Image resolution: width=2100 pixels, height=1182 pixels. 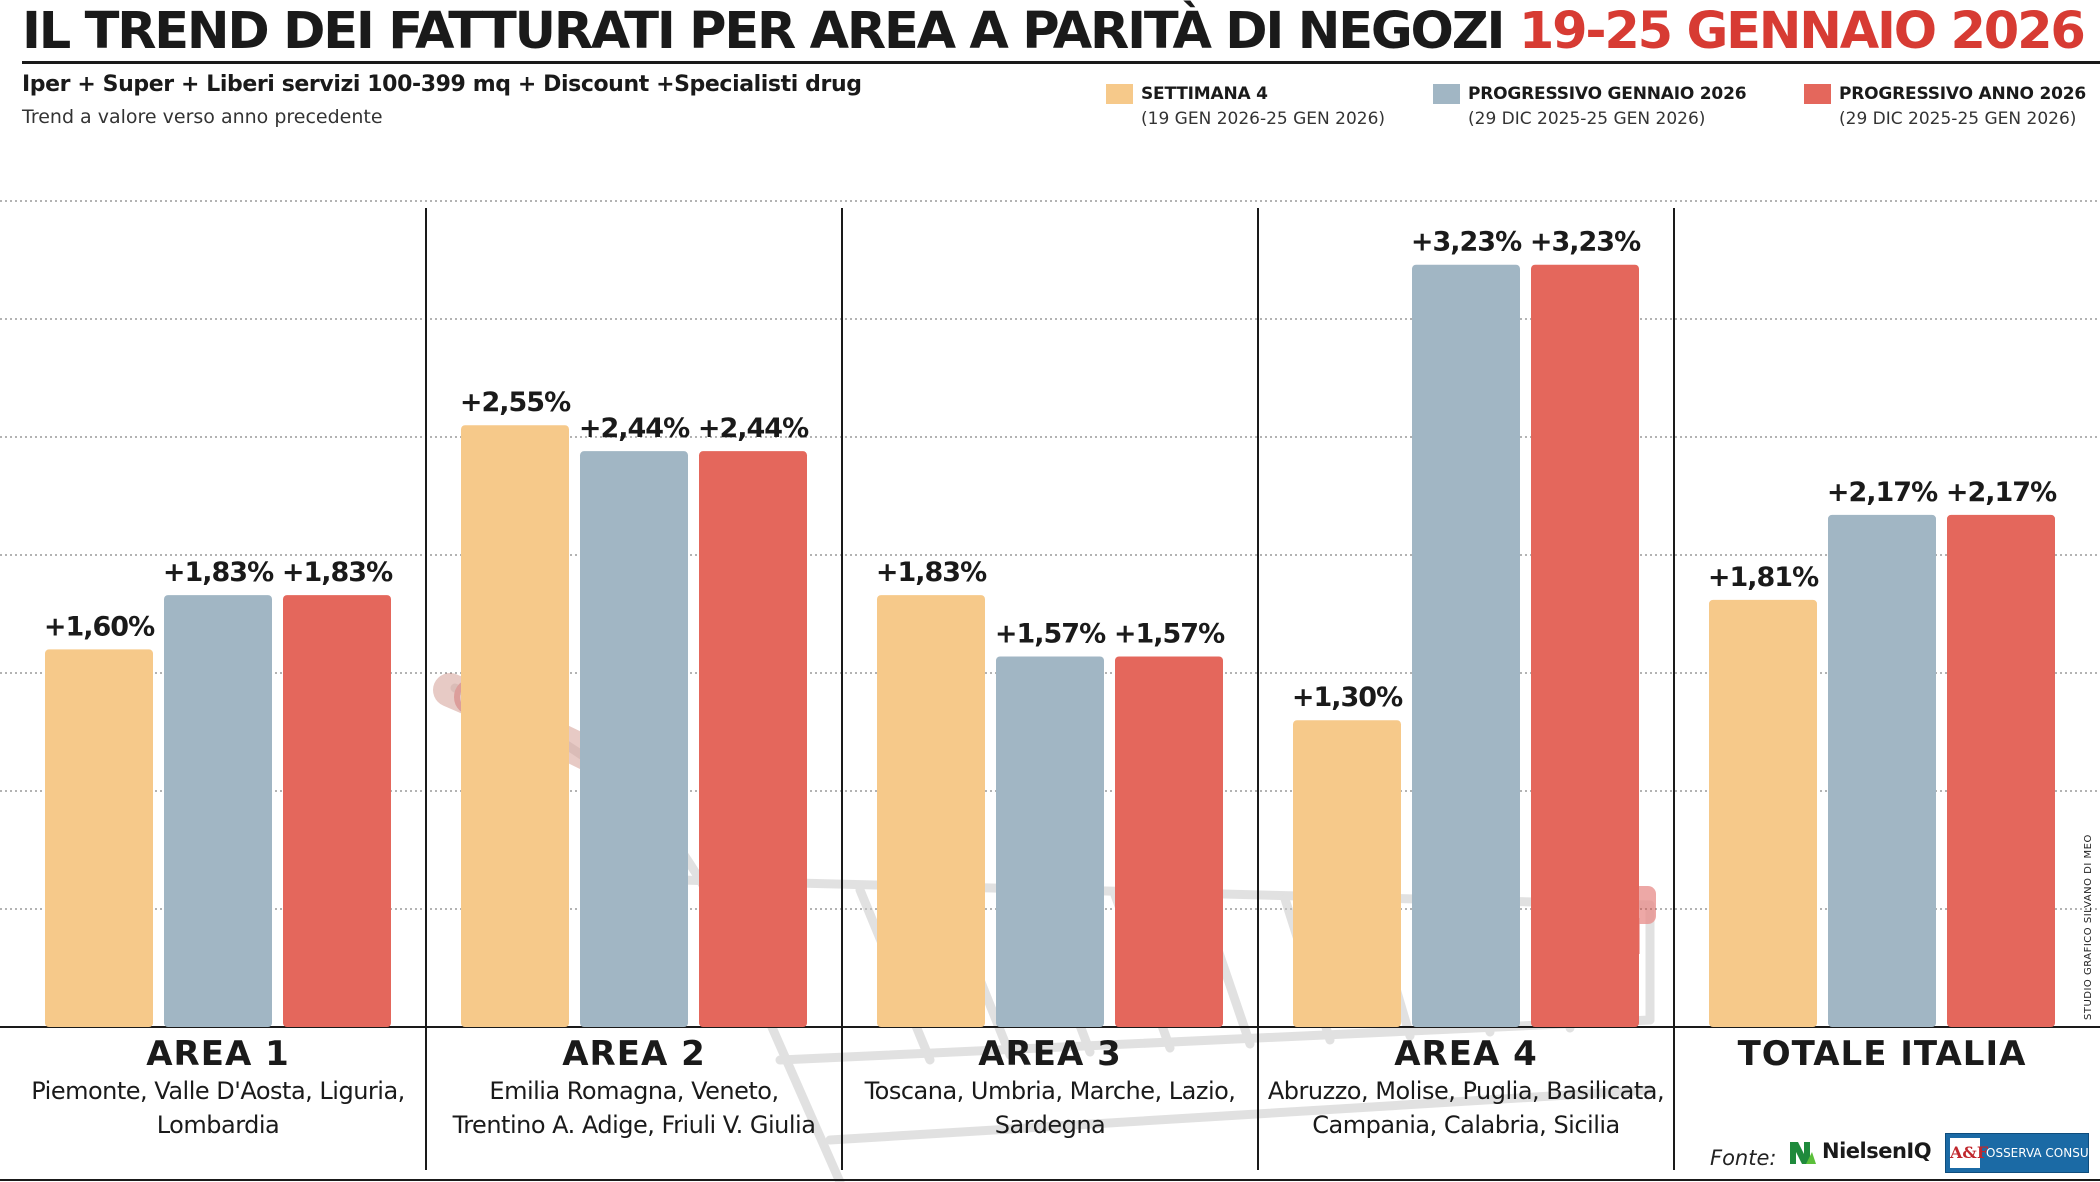 What do you see at coordinates (1446, 94) in the screenshot?
I see `legend-swatch-progressivo-gennaio` at bounding box center [1446, 94].